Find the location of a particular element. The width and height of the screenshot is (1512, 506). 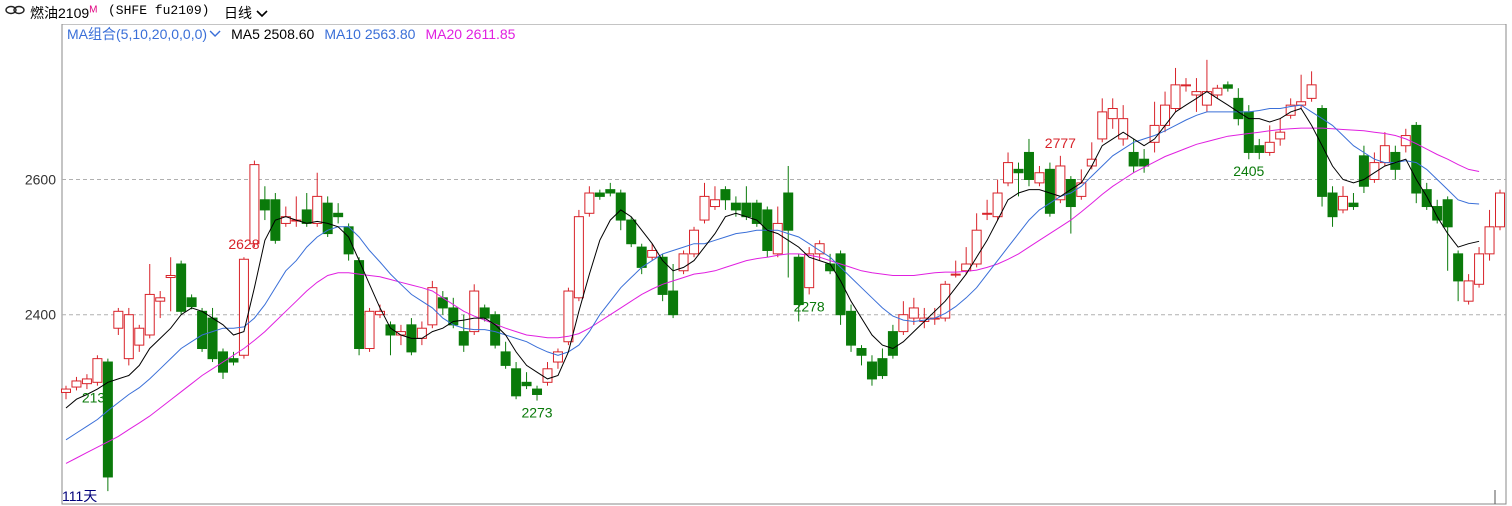

period-selector: 日线 is located at coordinates (246, 13).